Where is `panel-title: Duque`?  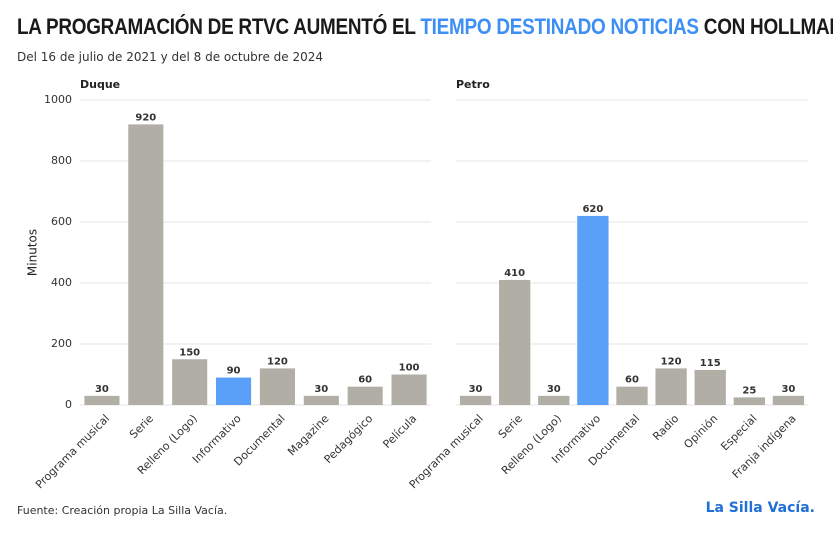 panel-title: Duque is located at coordinates (100, 84).